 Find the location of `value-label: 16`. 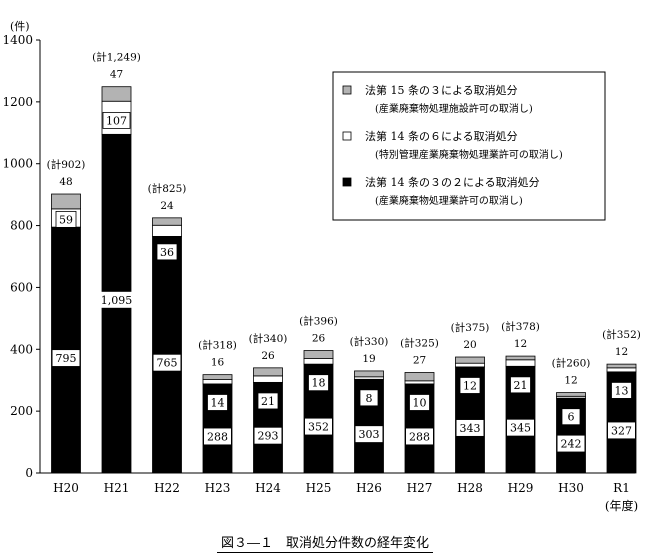

value-label: 16 is located at coordinates (218, 363).